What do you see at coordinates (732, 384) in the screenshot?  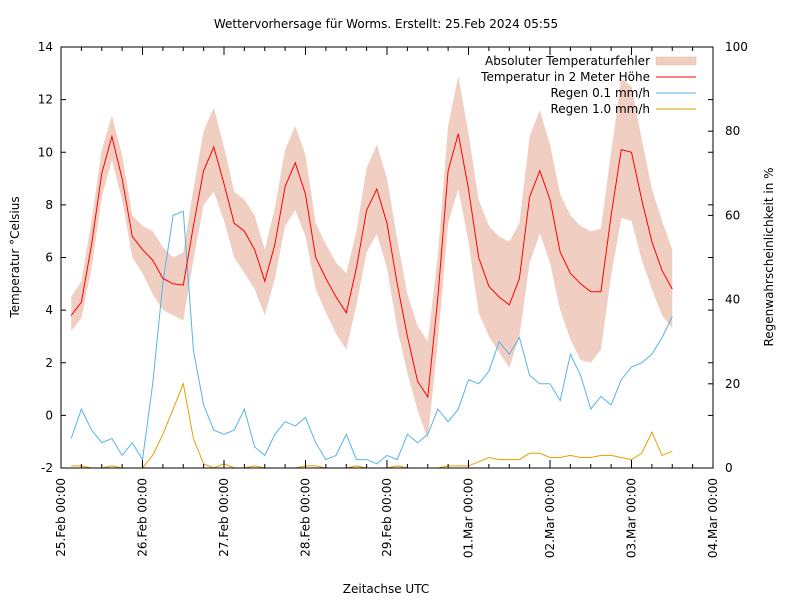 I see `y2-tick-label: 20` at bounding box center [732, 384].